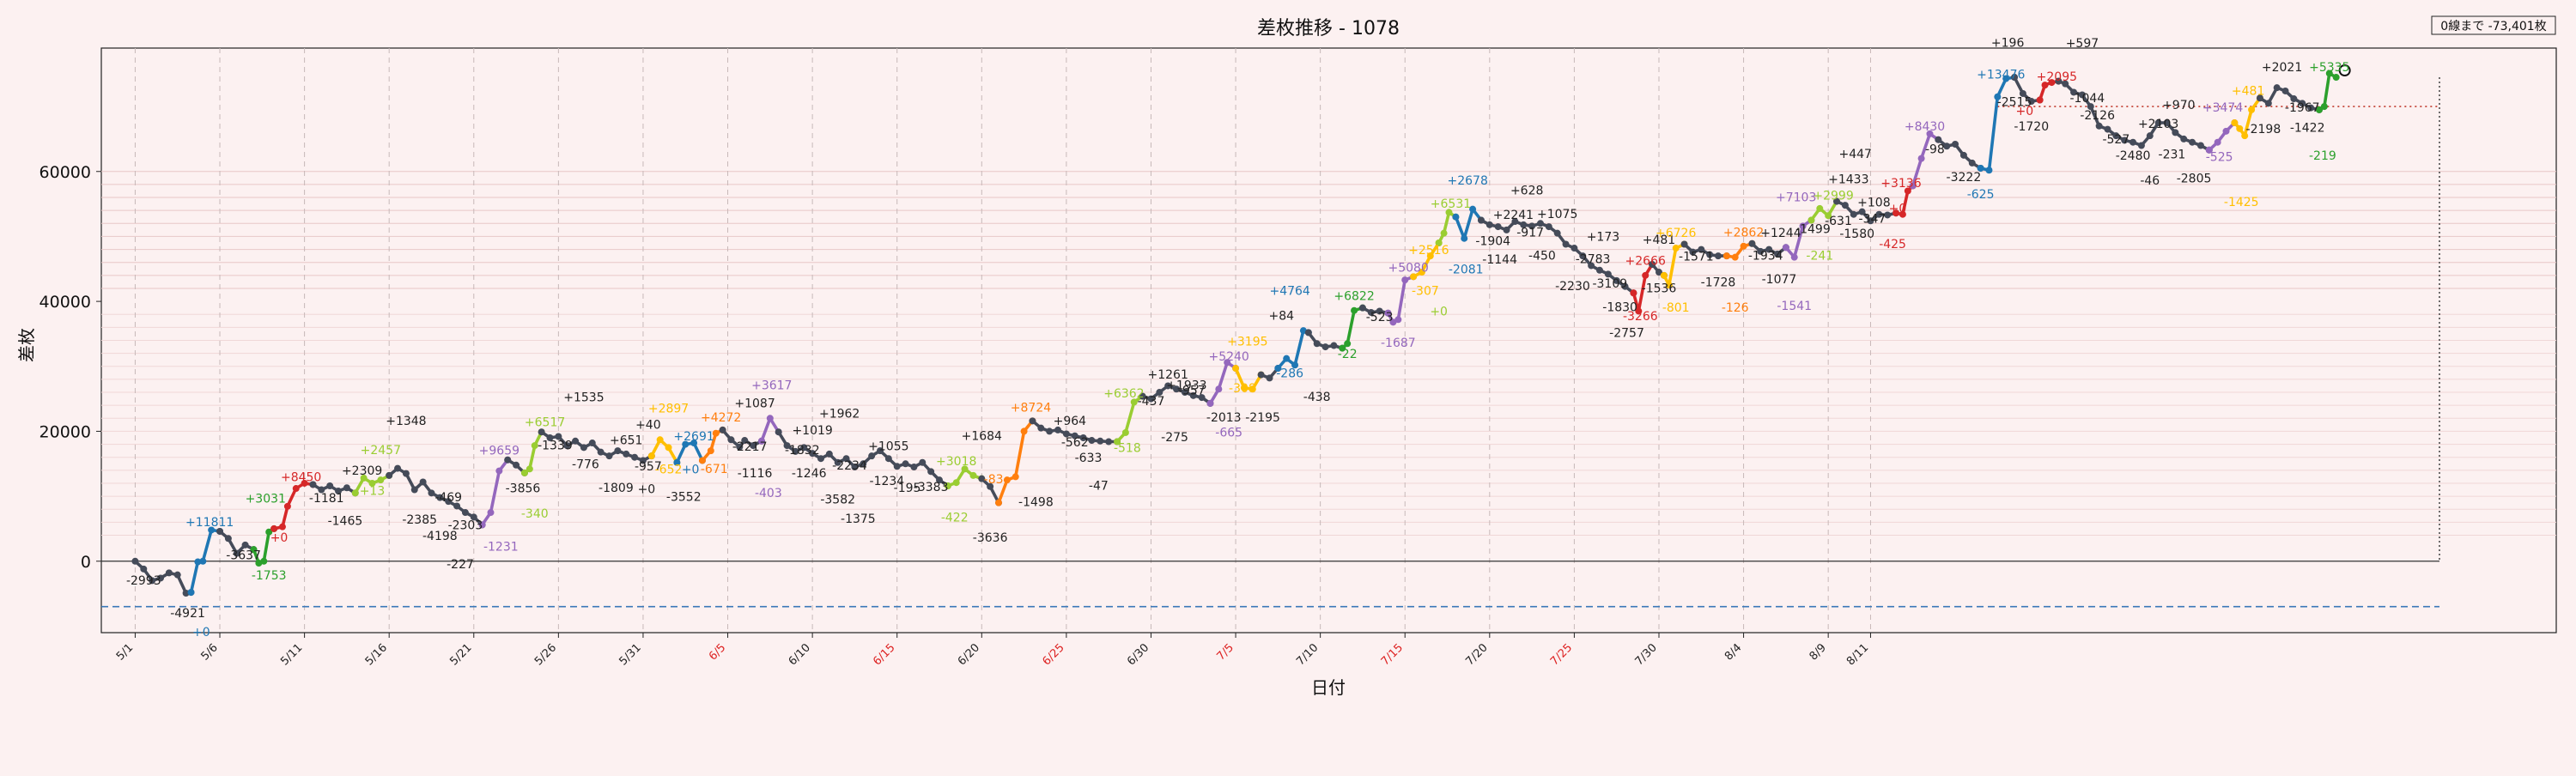  What do you see at coordinates (326, 499) in the screenshot?
I see `data-label: -1181` at bounding box center [326, 499].